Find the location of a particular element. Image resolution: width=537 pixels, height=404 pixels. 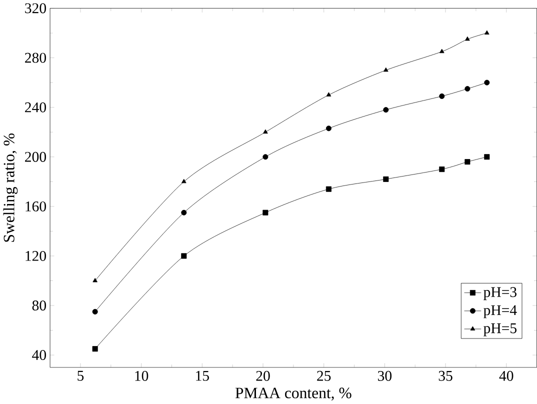

y-tick-label: 40 is located at coordinates (39, 355).